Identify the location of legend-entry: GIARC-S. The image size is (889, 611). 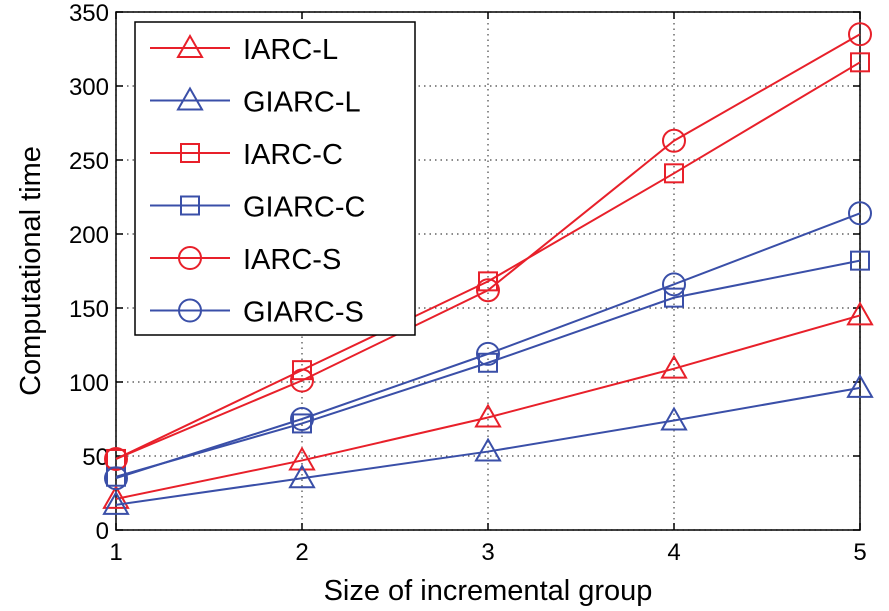
(257, 313).